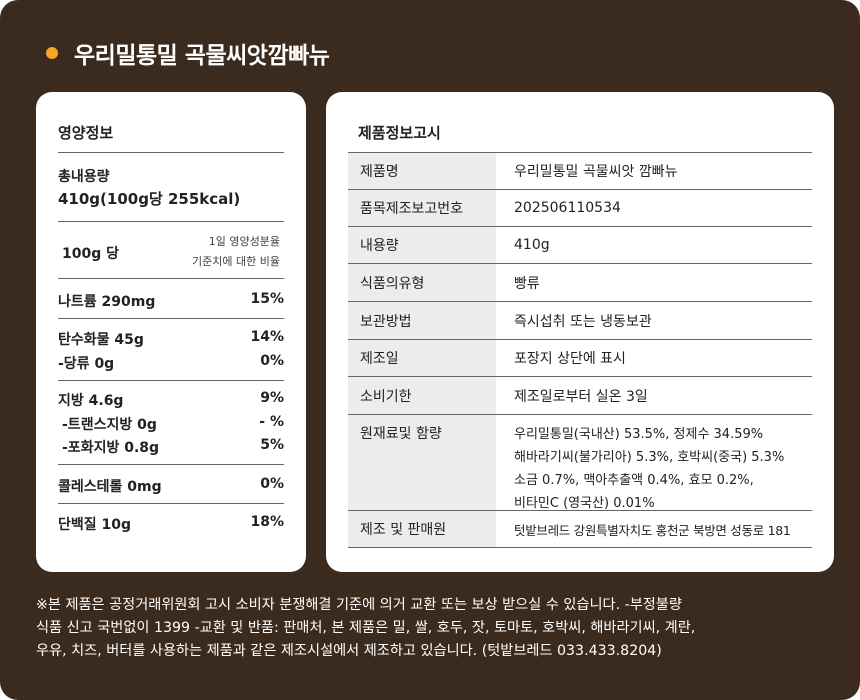 The width and height of the screenshot is (860, 700). I want to click on dv-header-line1: 1일 영양성분율, so click(244, 241).